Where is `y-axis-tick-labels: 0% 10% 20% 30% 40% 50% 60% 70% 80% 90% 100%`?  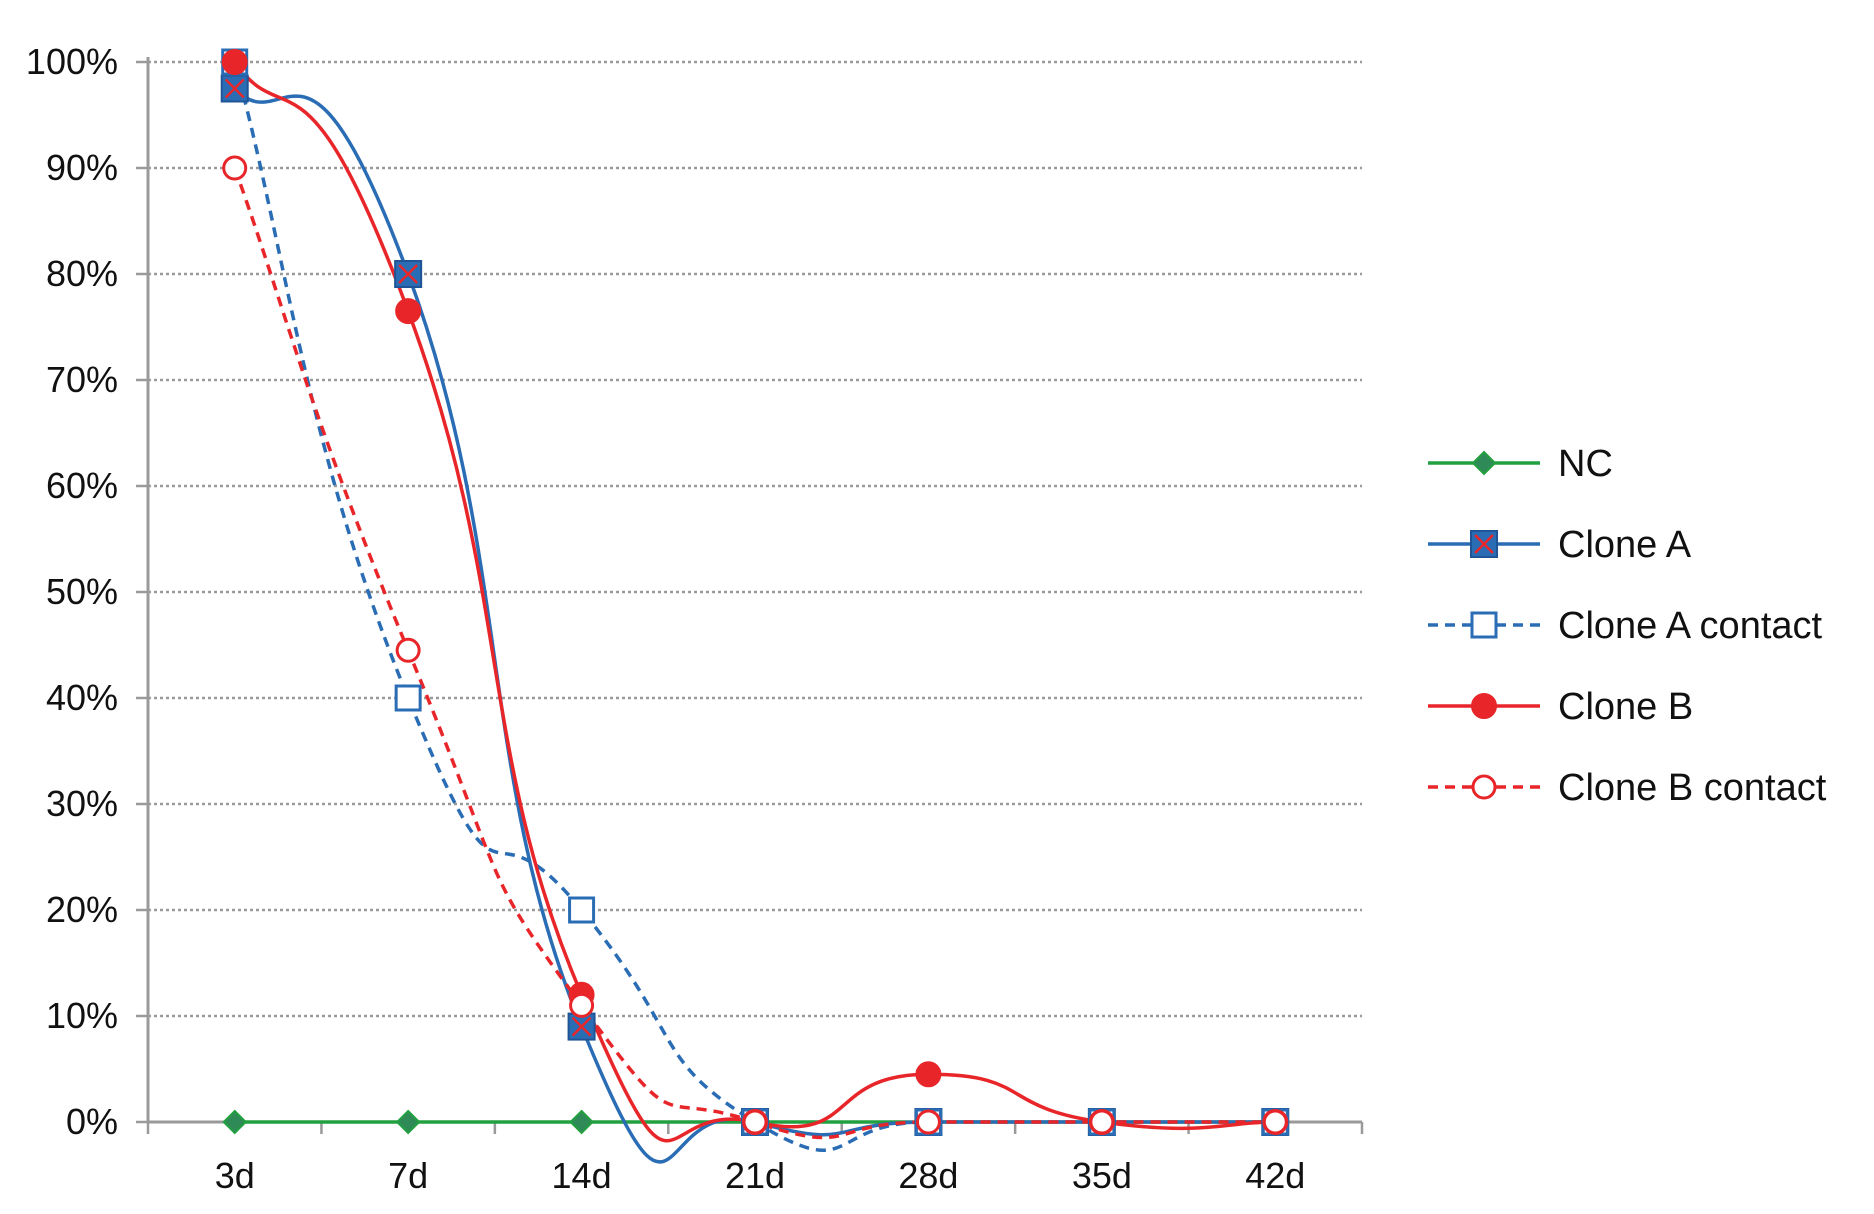 y-axis-tick-labels: 0% 10% 20% 30% 40% 50% 60% 70% 80% 90% 100% is located at coordinates (72, 591).